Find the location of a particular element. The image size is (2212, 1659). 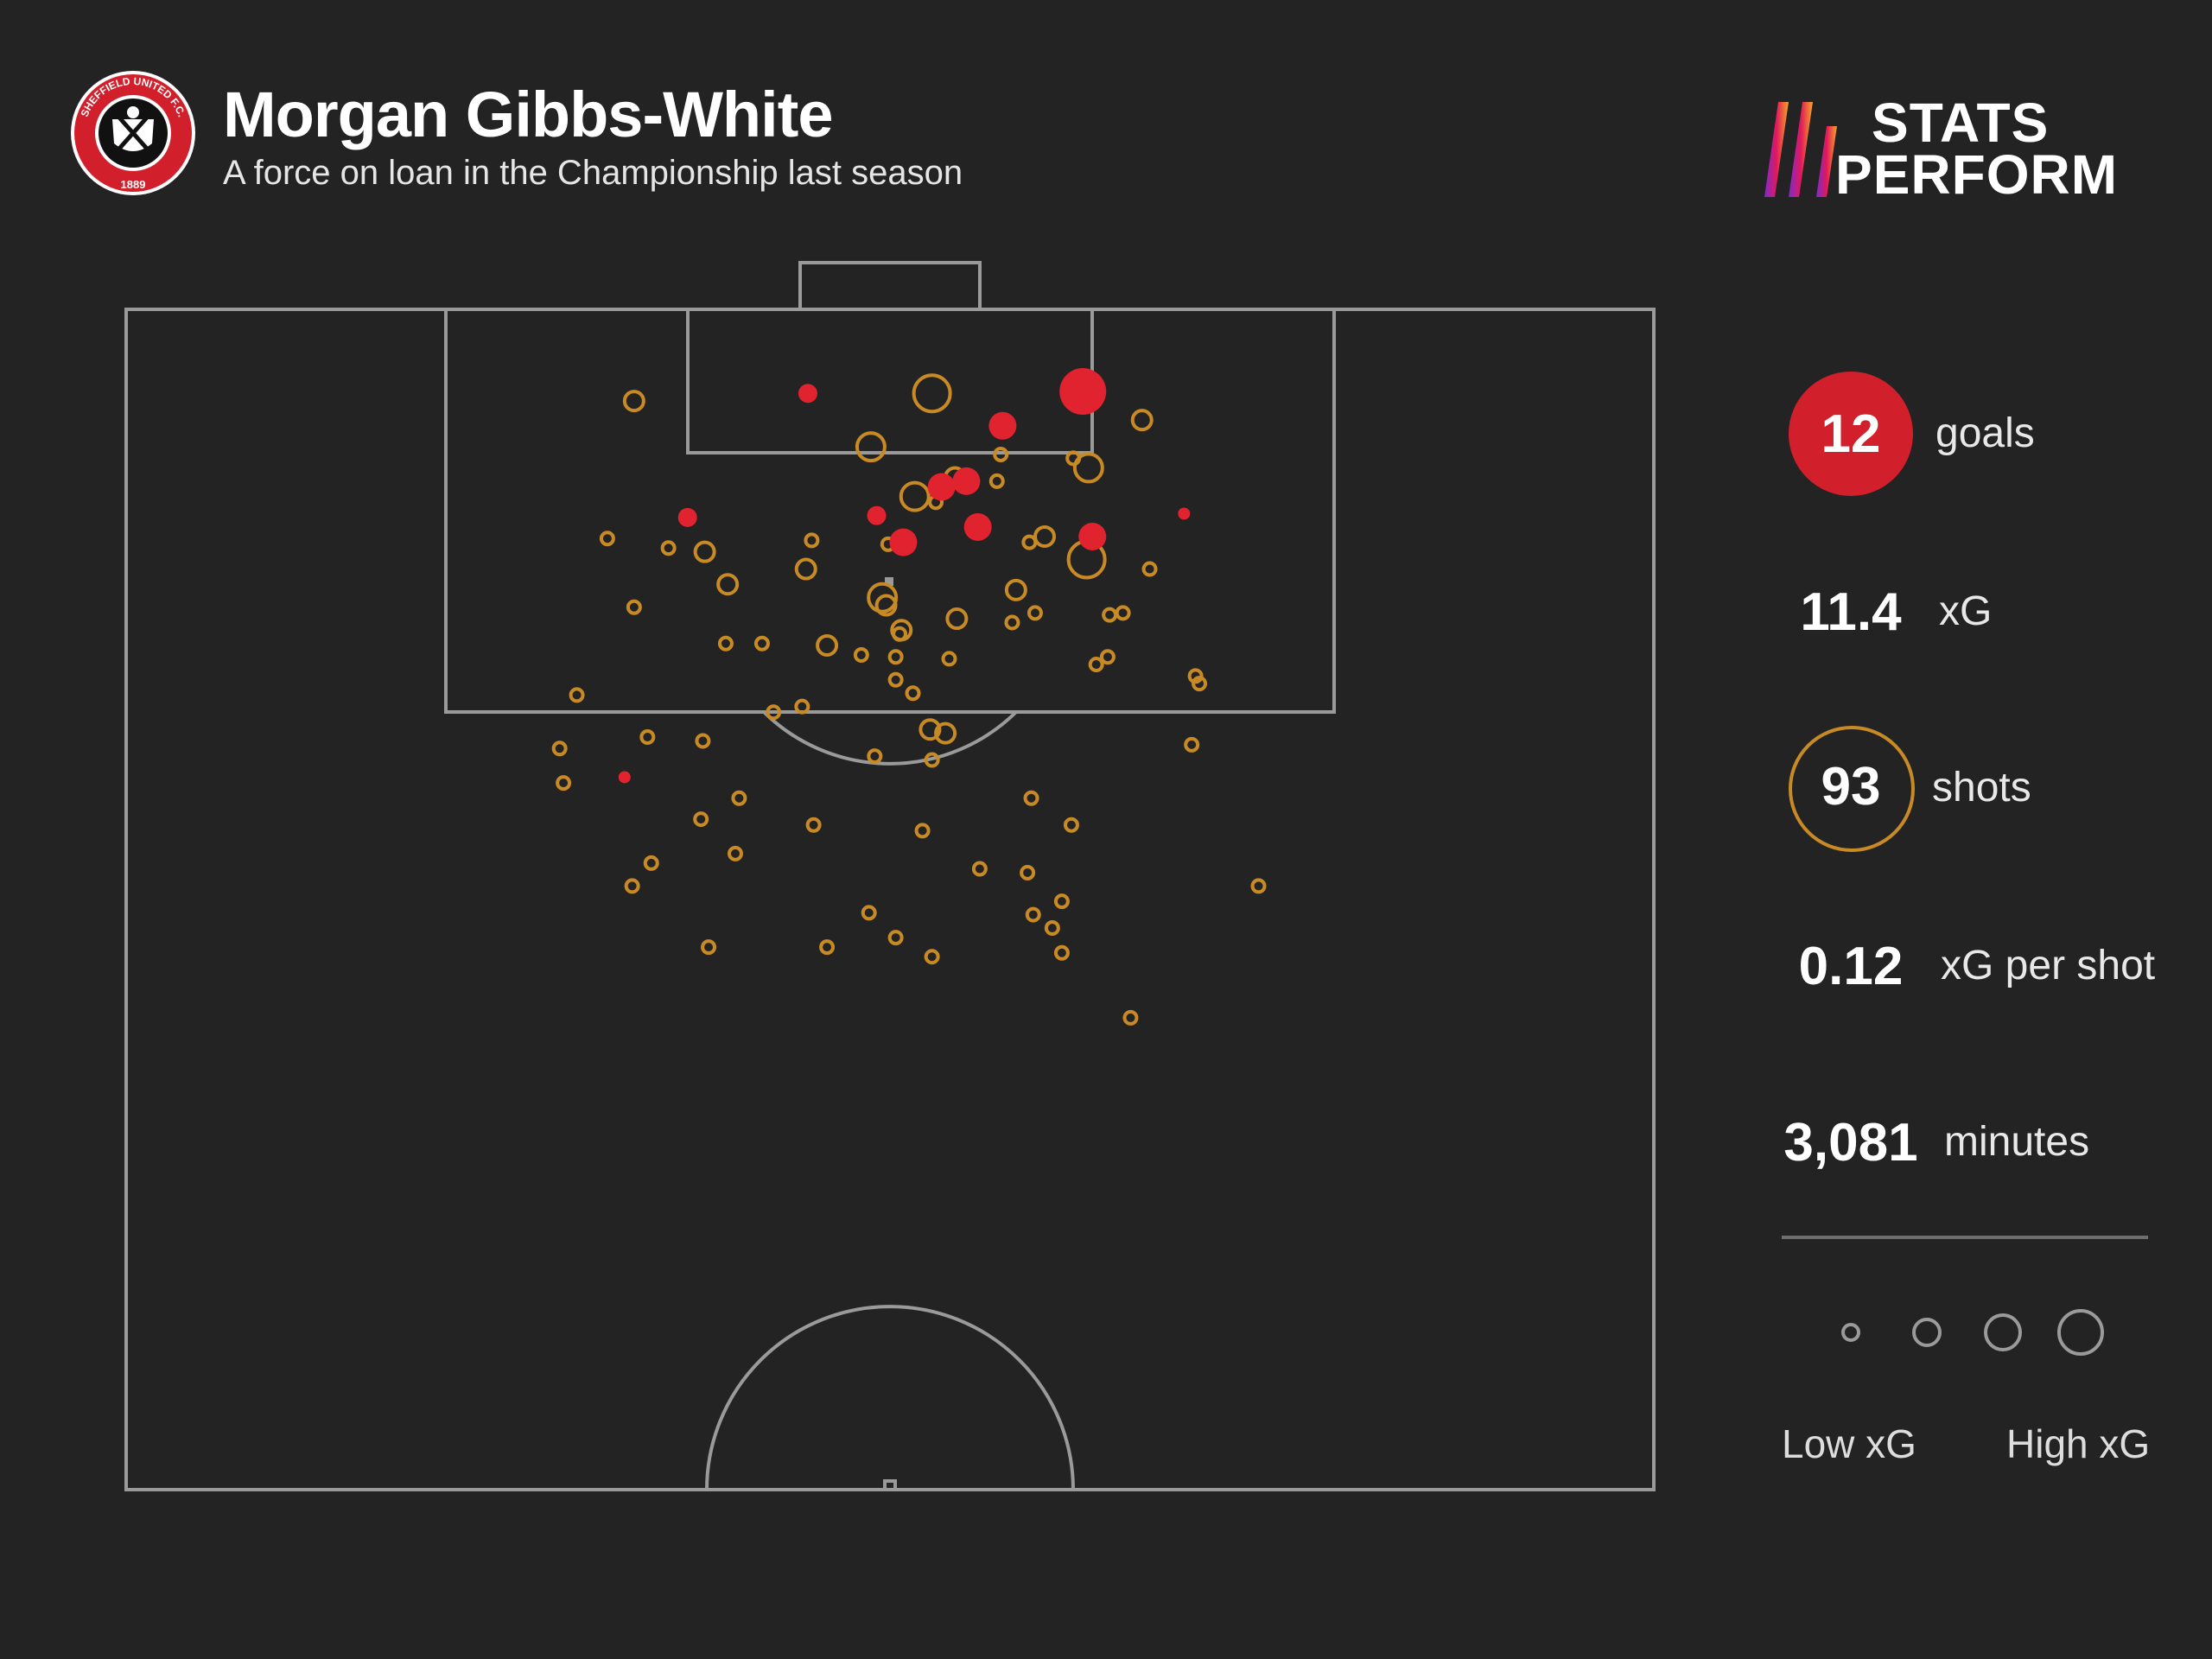

shots-badge is located at coordinates (1852, 789).